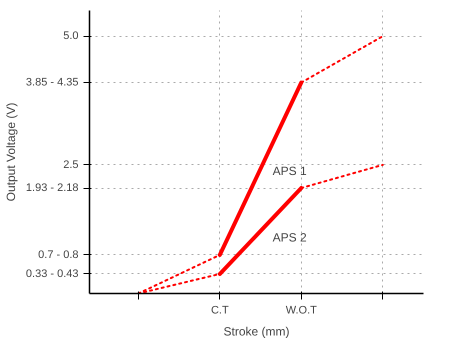  What do you see at coordinates (52, 82) in the screenshot?
I see `y-tick-label: 3.85 - 4.35` at bounding box center [52, 82].